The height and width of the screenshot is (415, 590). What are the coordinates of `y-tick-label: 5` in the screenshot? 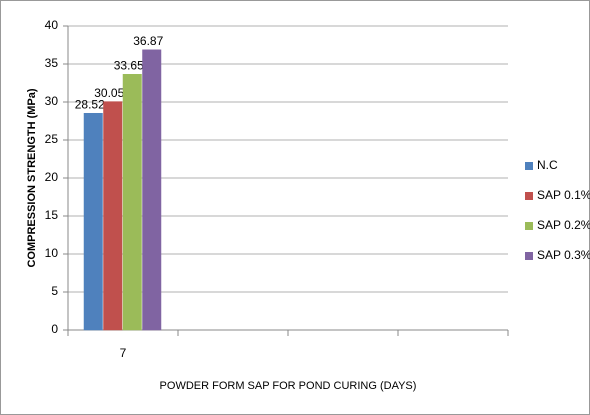 It's located at (54, 291).